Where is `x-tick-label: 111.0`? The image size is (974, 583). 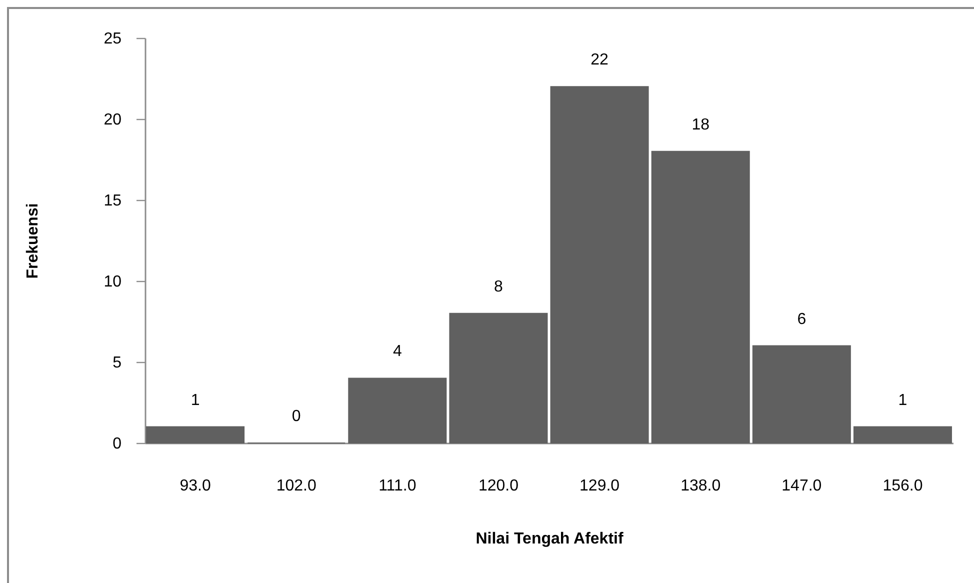 x-tick-label: 111.0 is located at coordinates (397, 486).